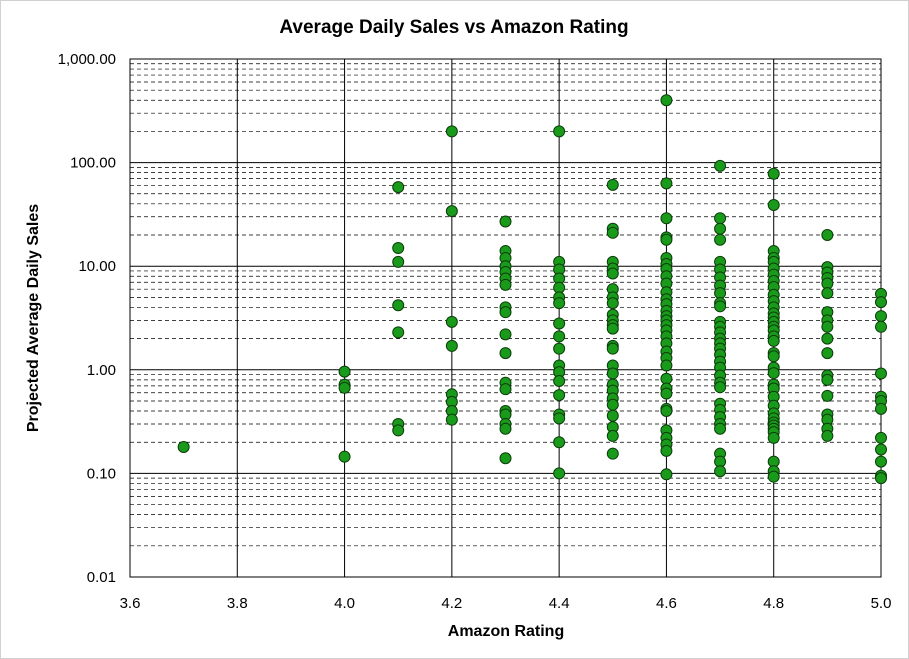 The height and width of the screenshot is (659, 909). I want to click on x-tick-label: 4.6, so click(666, 603).